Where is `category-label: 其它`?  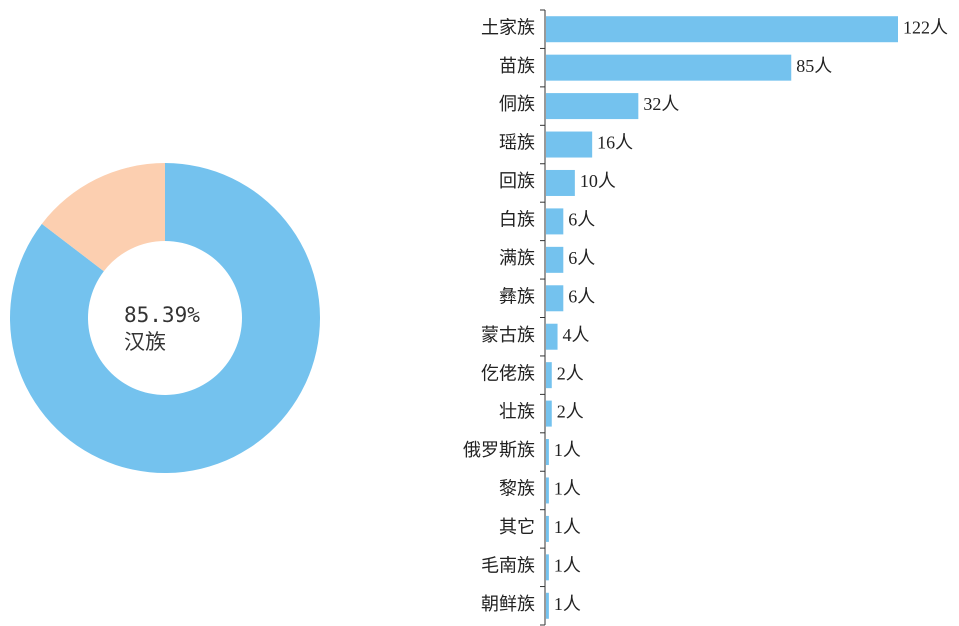 category-label: 其它 is located at coordinates (517, 527).